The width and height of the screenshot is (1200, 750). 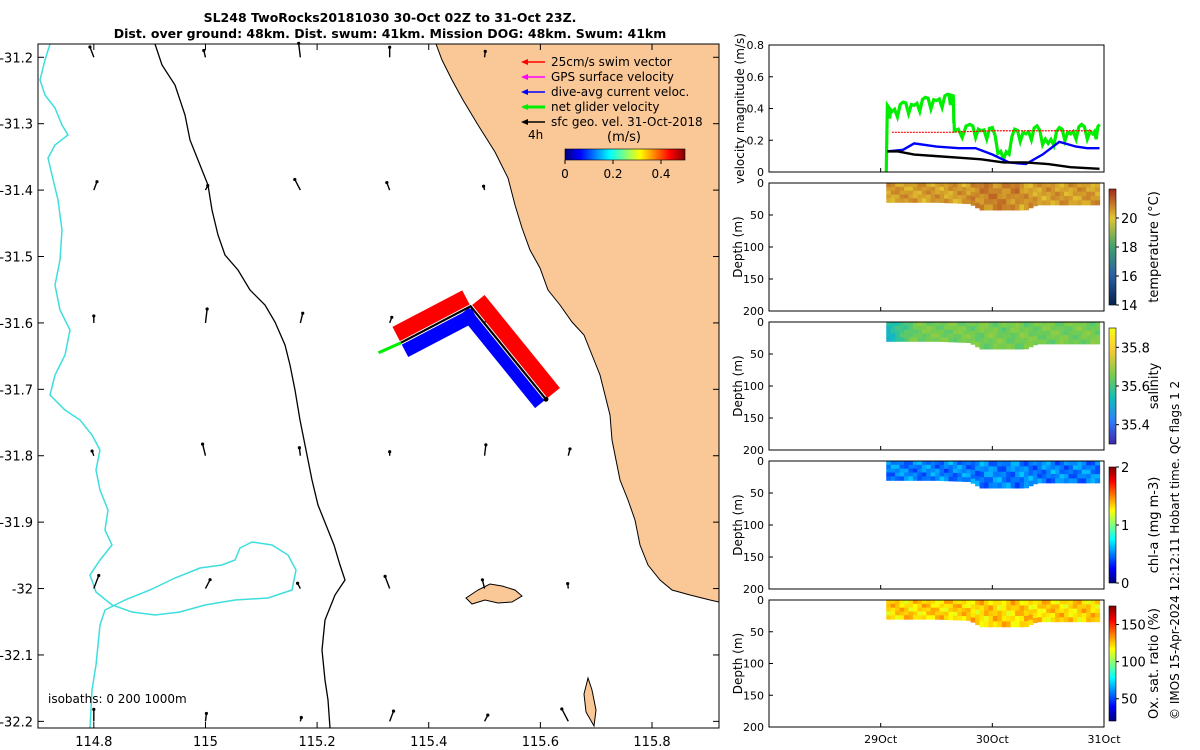 What do you see at coordinates (740, 108) in the screenshot?
I see `y-axis-label: velocity magnitude (m/s)` at bounding box center [740, 108].